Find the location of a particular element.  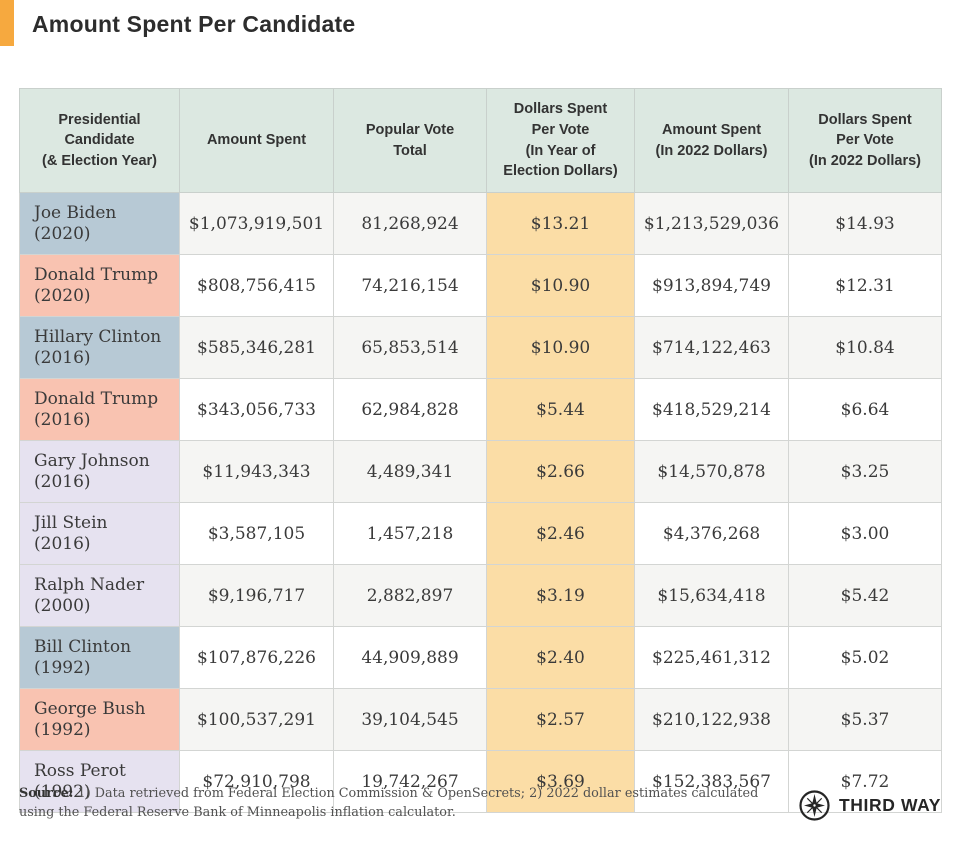

candidate-cell: Joe Biden (2020) is located at coordinates (99, 223).